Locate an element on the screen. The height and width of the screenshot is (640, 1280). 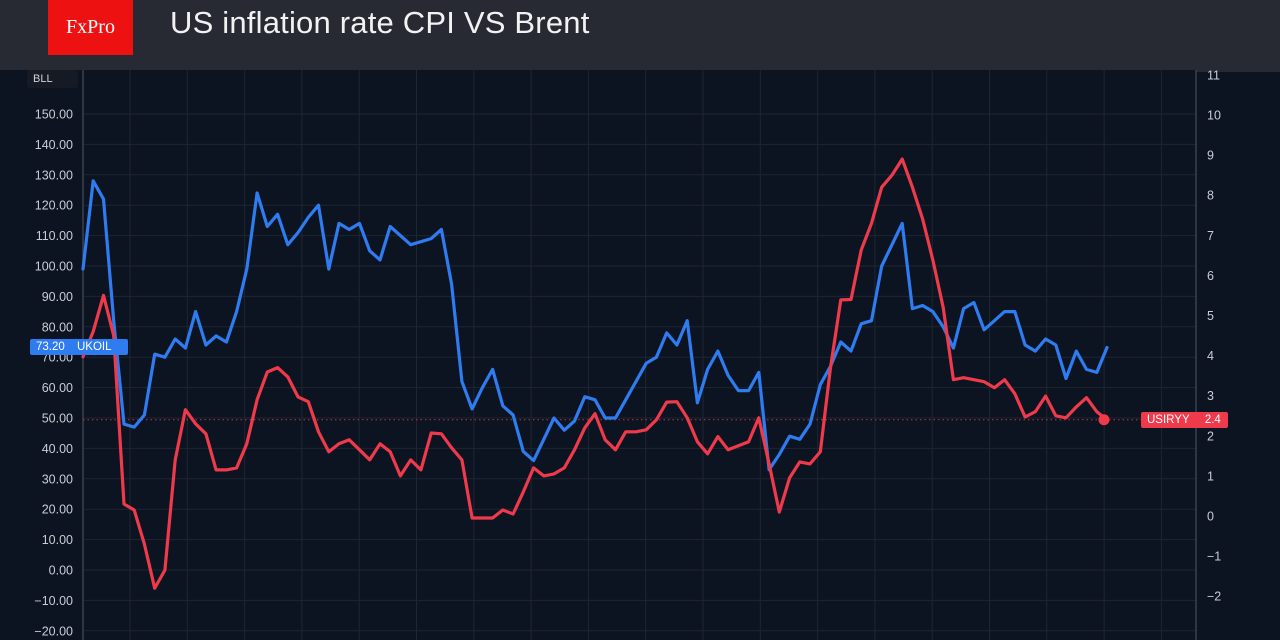
left-tick-label: 140.00 is located at coordinates (54, 145).